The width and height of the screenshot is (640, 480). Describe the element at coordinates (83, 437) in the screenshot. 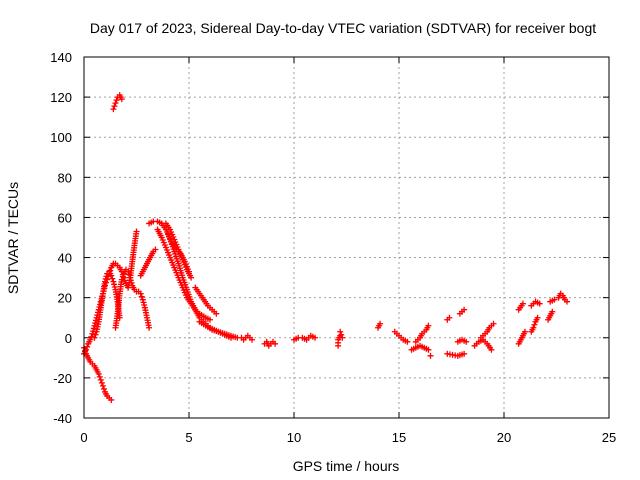

I see `x-tick-label: 0` at that location.